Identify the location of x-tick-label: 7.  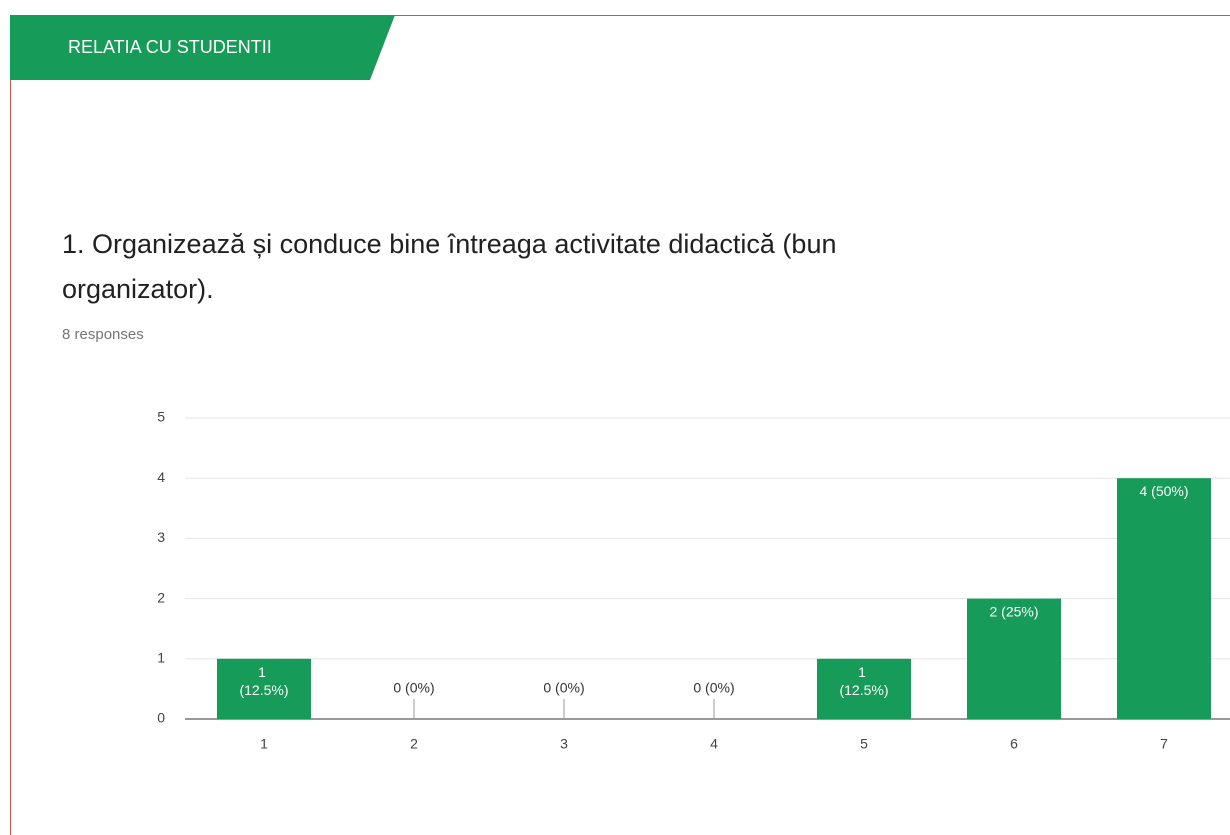
(1164, 744).